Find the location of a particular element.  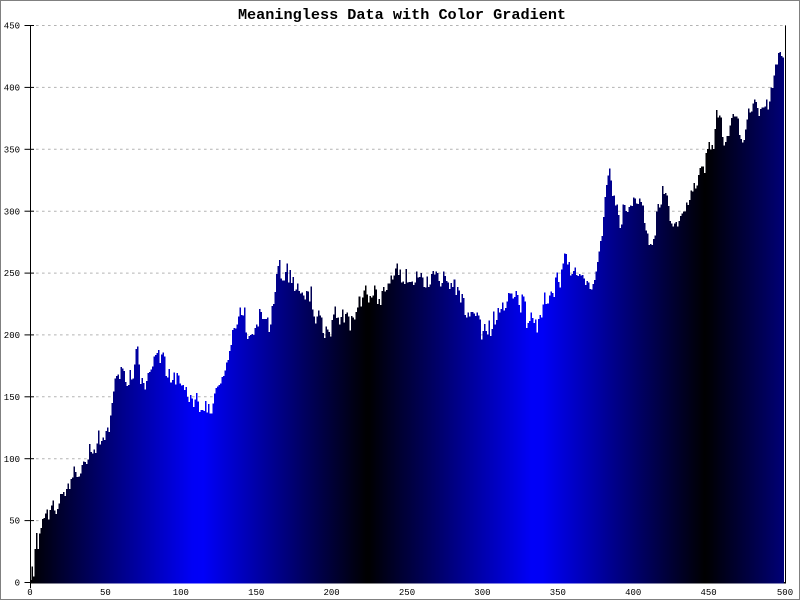

svg-text: 500 is located at coordinates (785, 593).